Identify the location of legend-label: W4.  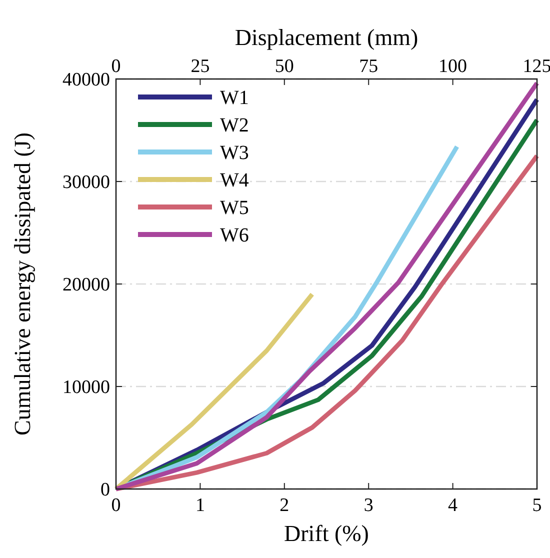
(234, 181).